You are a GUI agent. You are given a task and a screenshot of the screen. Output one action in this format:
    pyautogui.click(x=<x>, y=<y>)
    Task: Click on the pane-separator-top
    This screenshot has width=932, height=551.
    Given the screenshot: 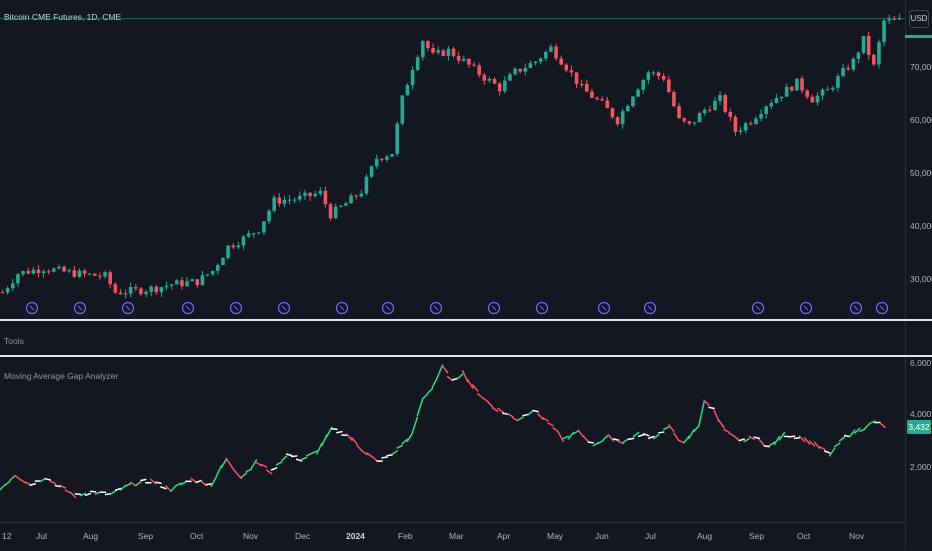 What is the action you would take?
    pyautogui.click(x=466, y=320)
    